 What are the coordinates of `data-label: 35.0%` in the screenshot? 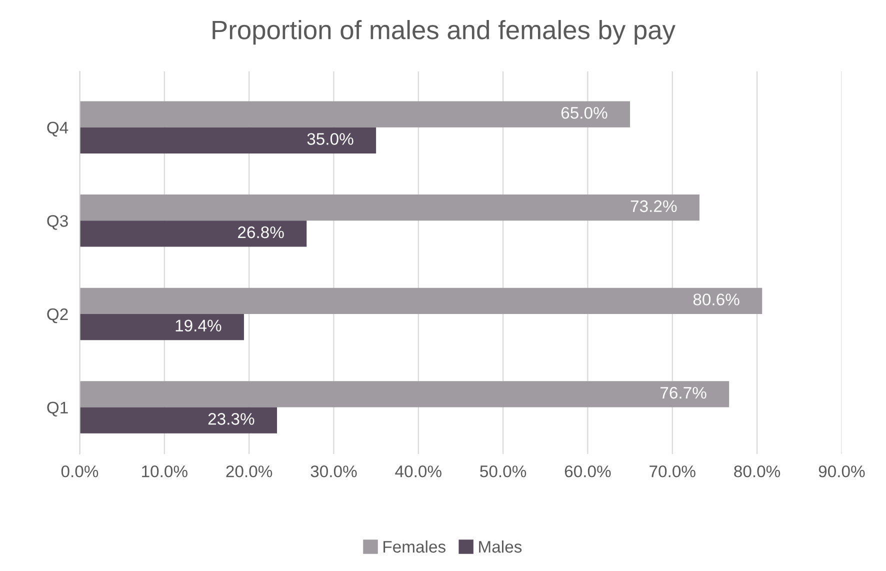 It's located at (330, 139).